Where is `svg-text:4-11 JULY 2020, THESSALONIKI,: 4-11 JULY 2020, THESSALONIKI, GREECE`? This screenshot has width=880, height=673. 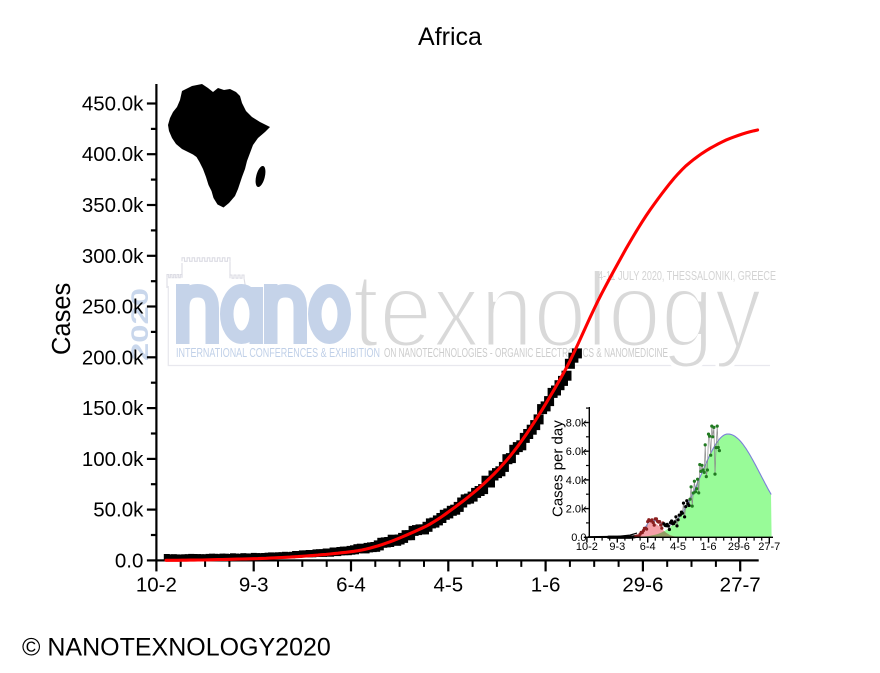
svg-text:4-11 JULY 2020, THESSALONIKI,: 4-11 JULY 2020, THESSALONIKI, GREECE is located at coordinates (687, 276).